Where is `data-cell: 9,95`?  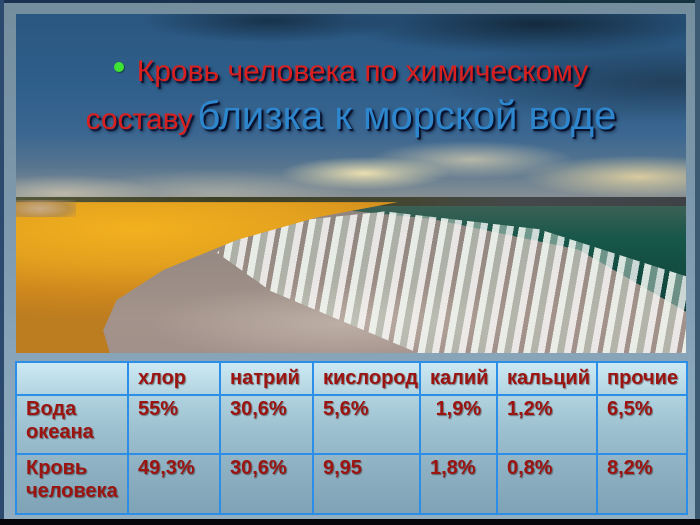 data-cell: 9,95 is located at coordinates (366, 484).